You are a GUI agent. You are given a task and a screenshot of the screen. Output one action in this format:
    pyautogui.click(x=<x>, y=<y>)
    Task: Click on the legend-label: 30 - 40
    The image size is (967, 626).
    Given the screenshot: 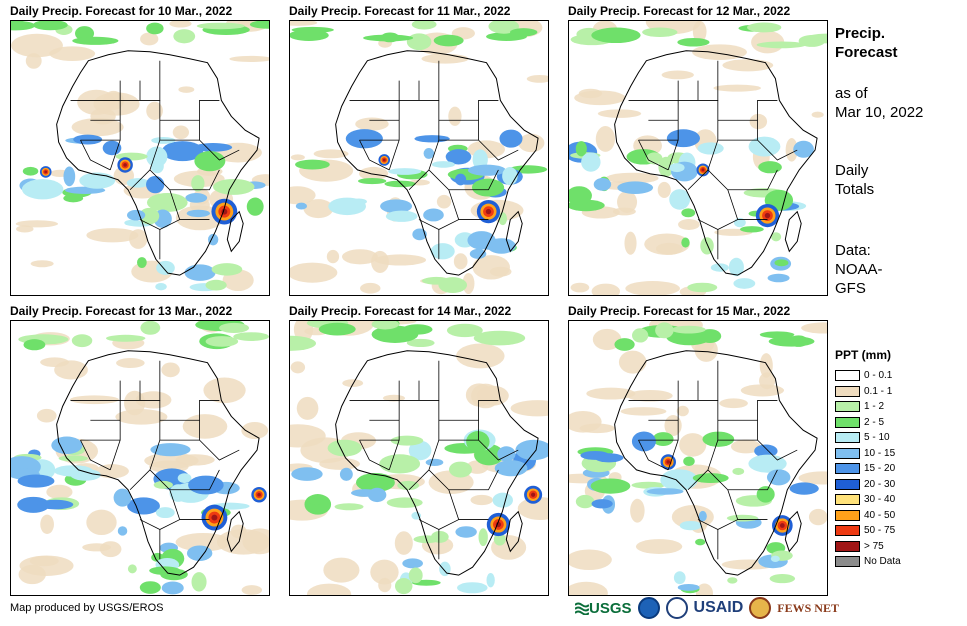 What is the action you would take?
    pyautogui.click(x=880, y=500)
    